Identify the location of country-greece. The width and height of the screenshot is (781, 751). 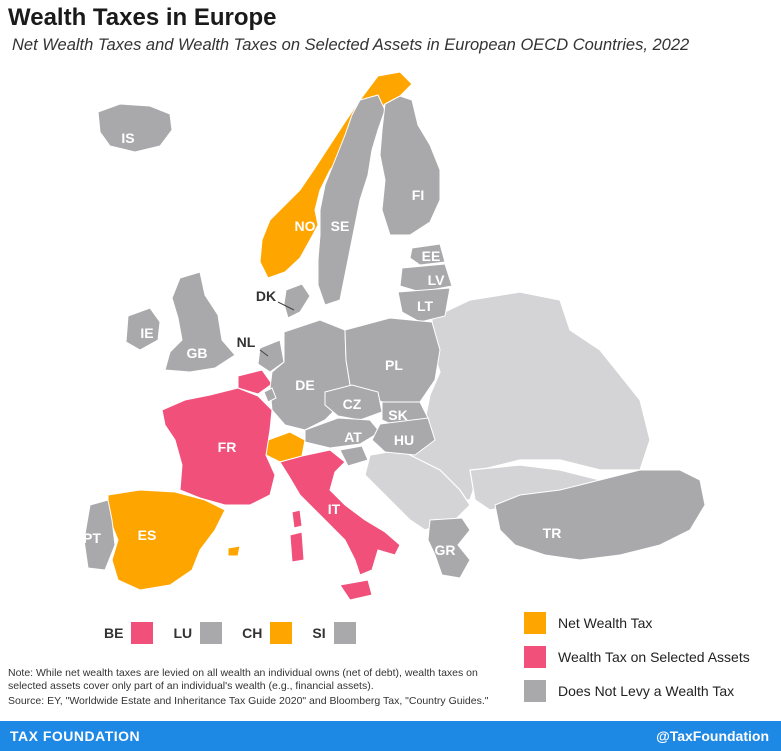
(449, 548).